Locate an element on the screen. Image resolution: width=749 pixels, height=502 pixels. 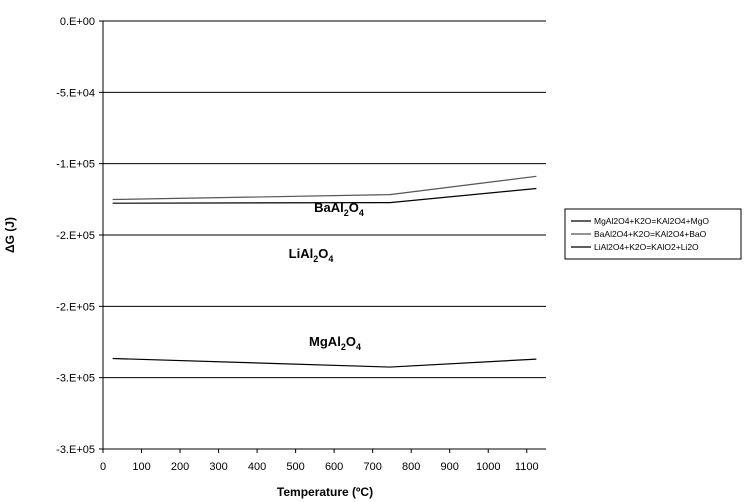
x-tick-label: 100 is located at coordinates (141, 467).